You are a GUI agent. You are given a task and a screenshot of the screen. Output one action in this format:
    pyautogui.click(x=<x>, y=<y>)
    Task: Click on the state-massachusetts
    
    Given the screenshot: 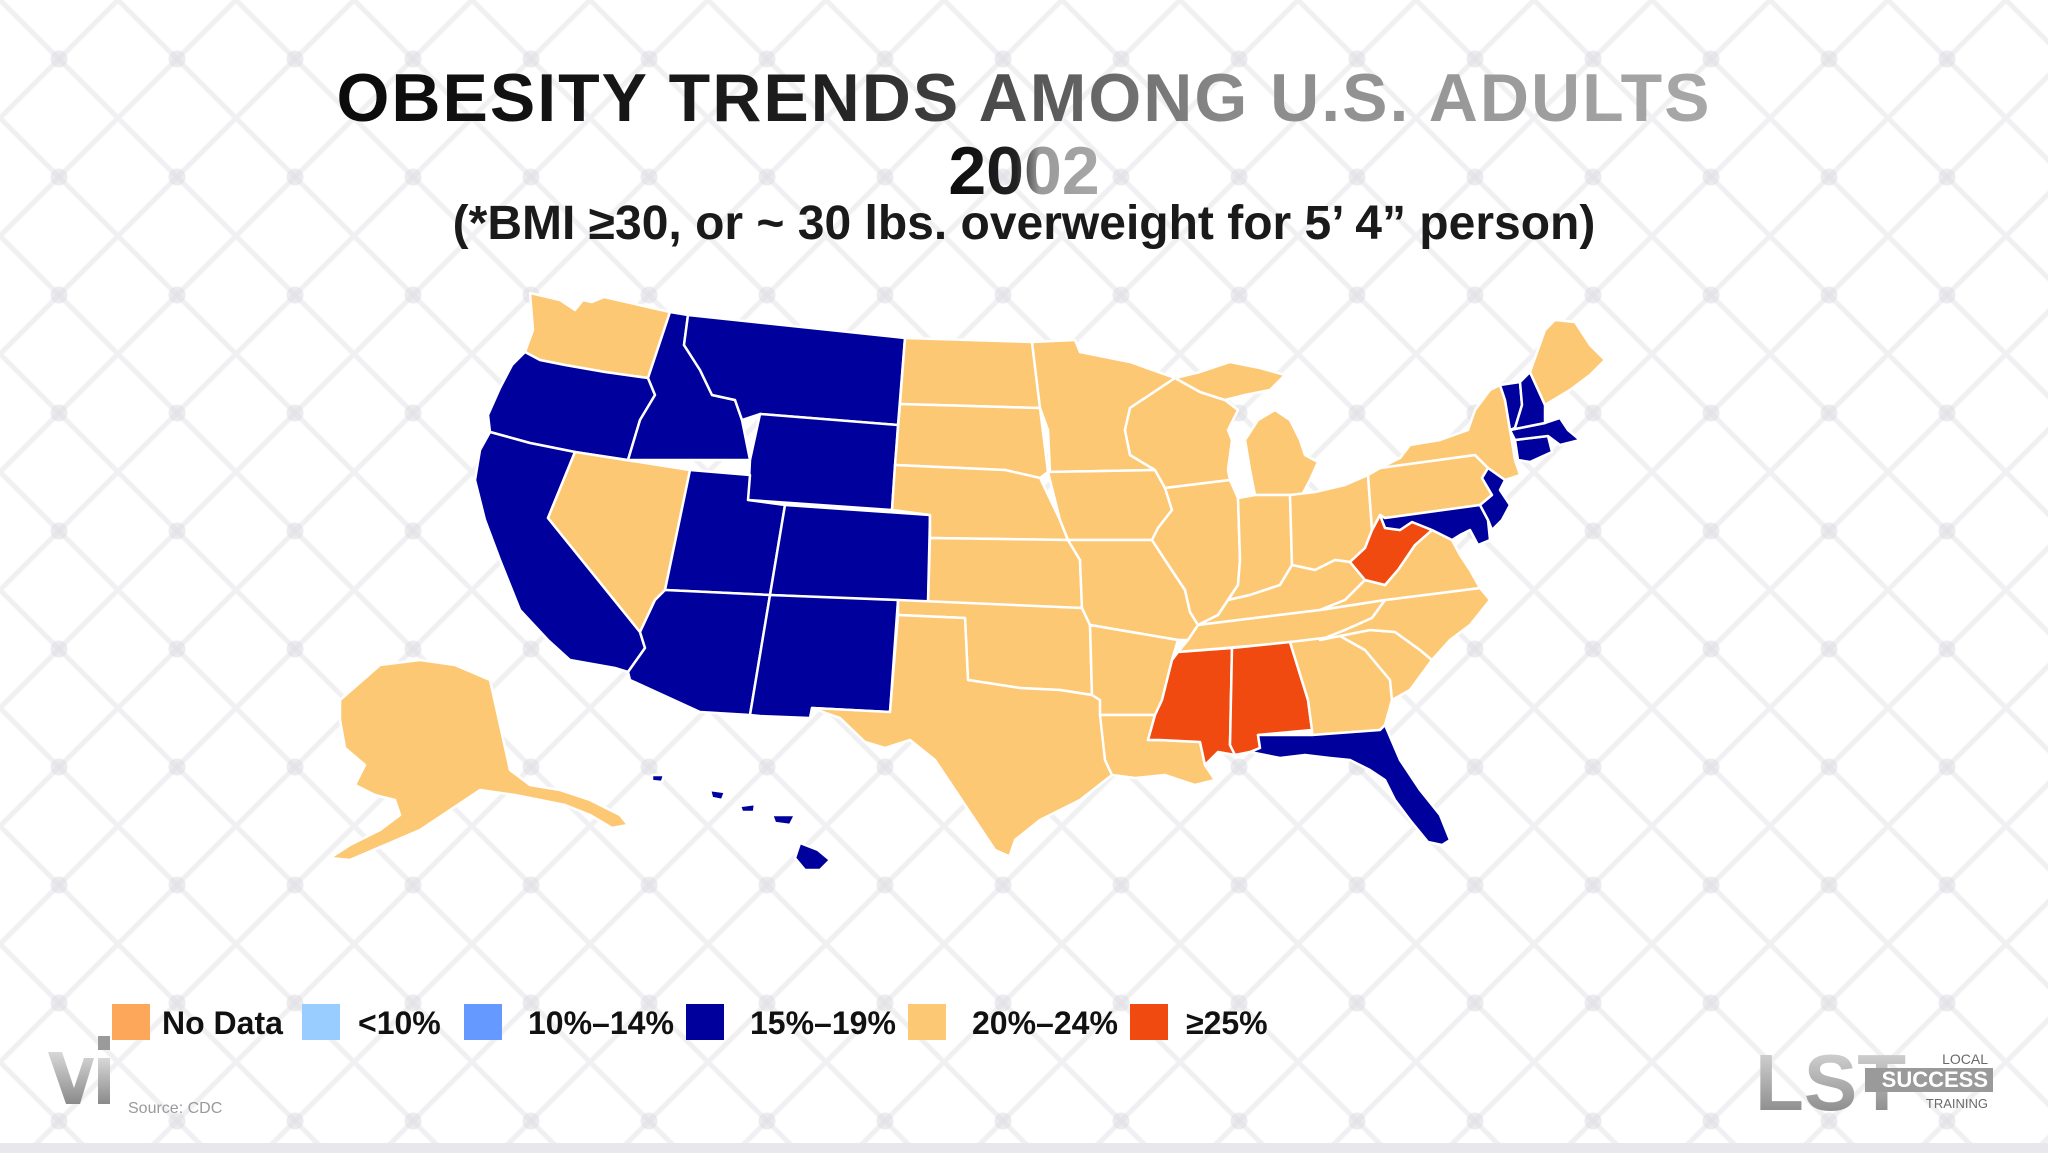 What is the action you would take?
    pyautogui.click(x=1545, y=431)
    